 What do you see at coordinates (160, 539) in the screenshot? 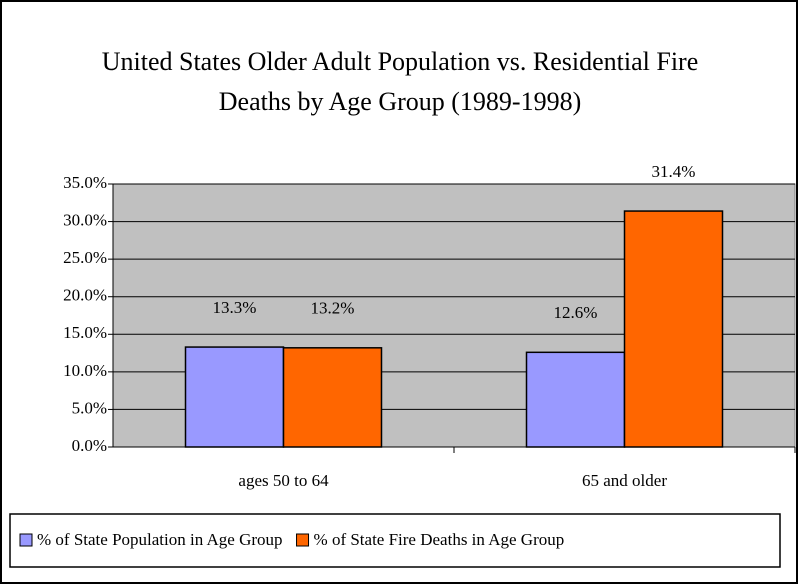
I see `legend-label: % of State Population in Age Group` at bounding box center [160, 539].